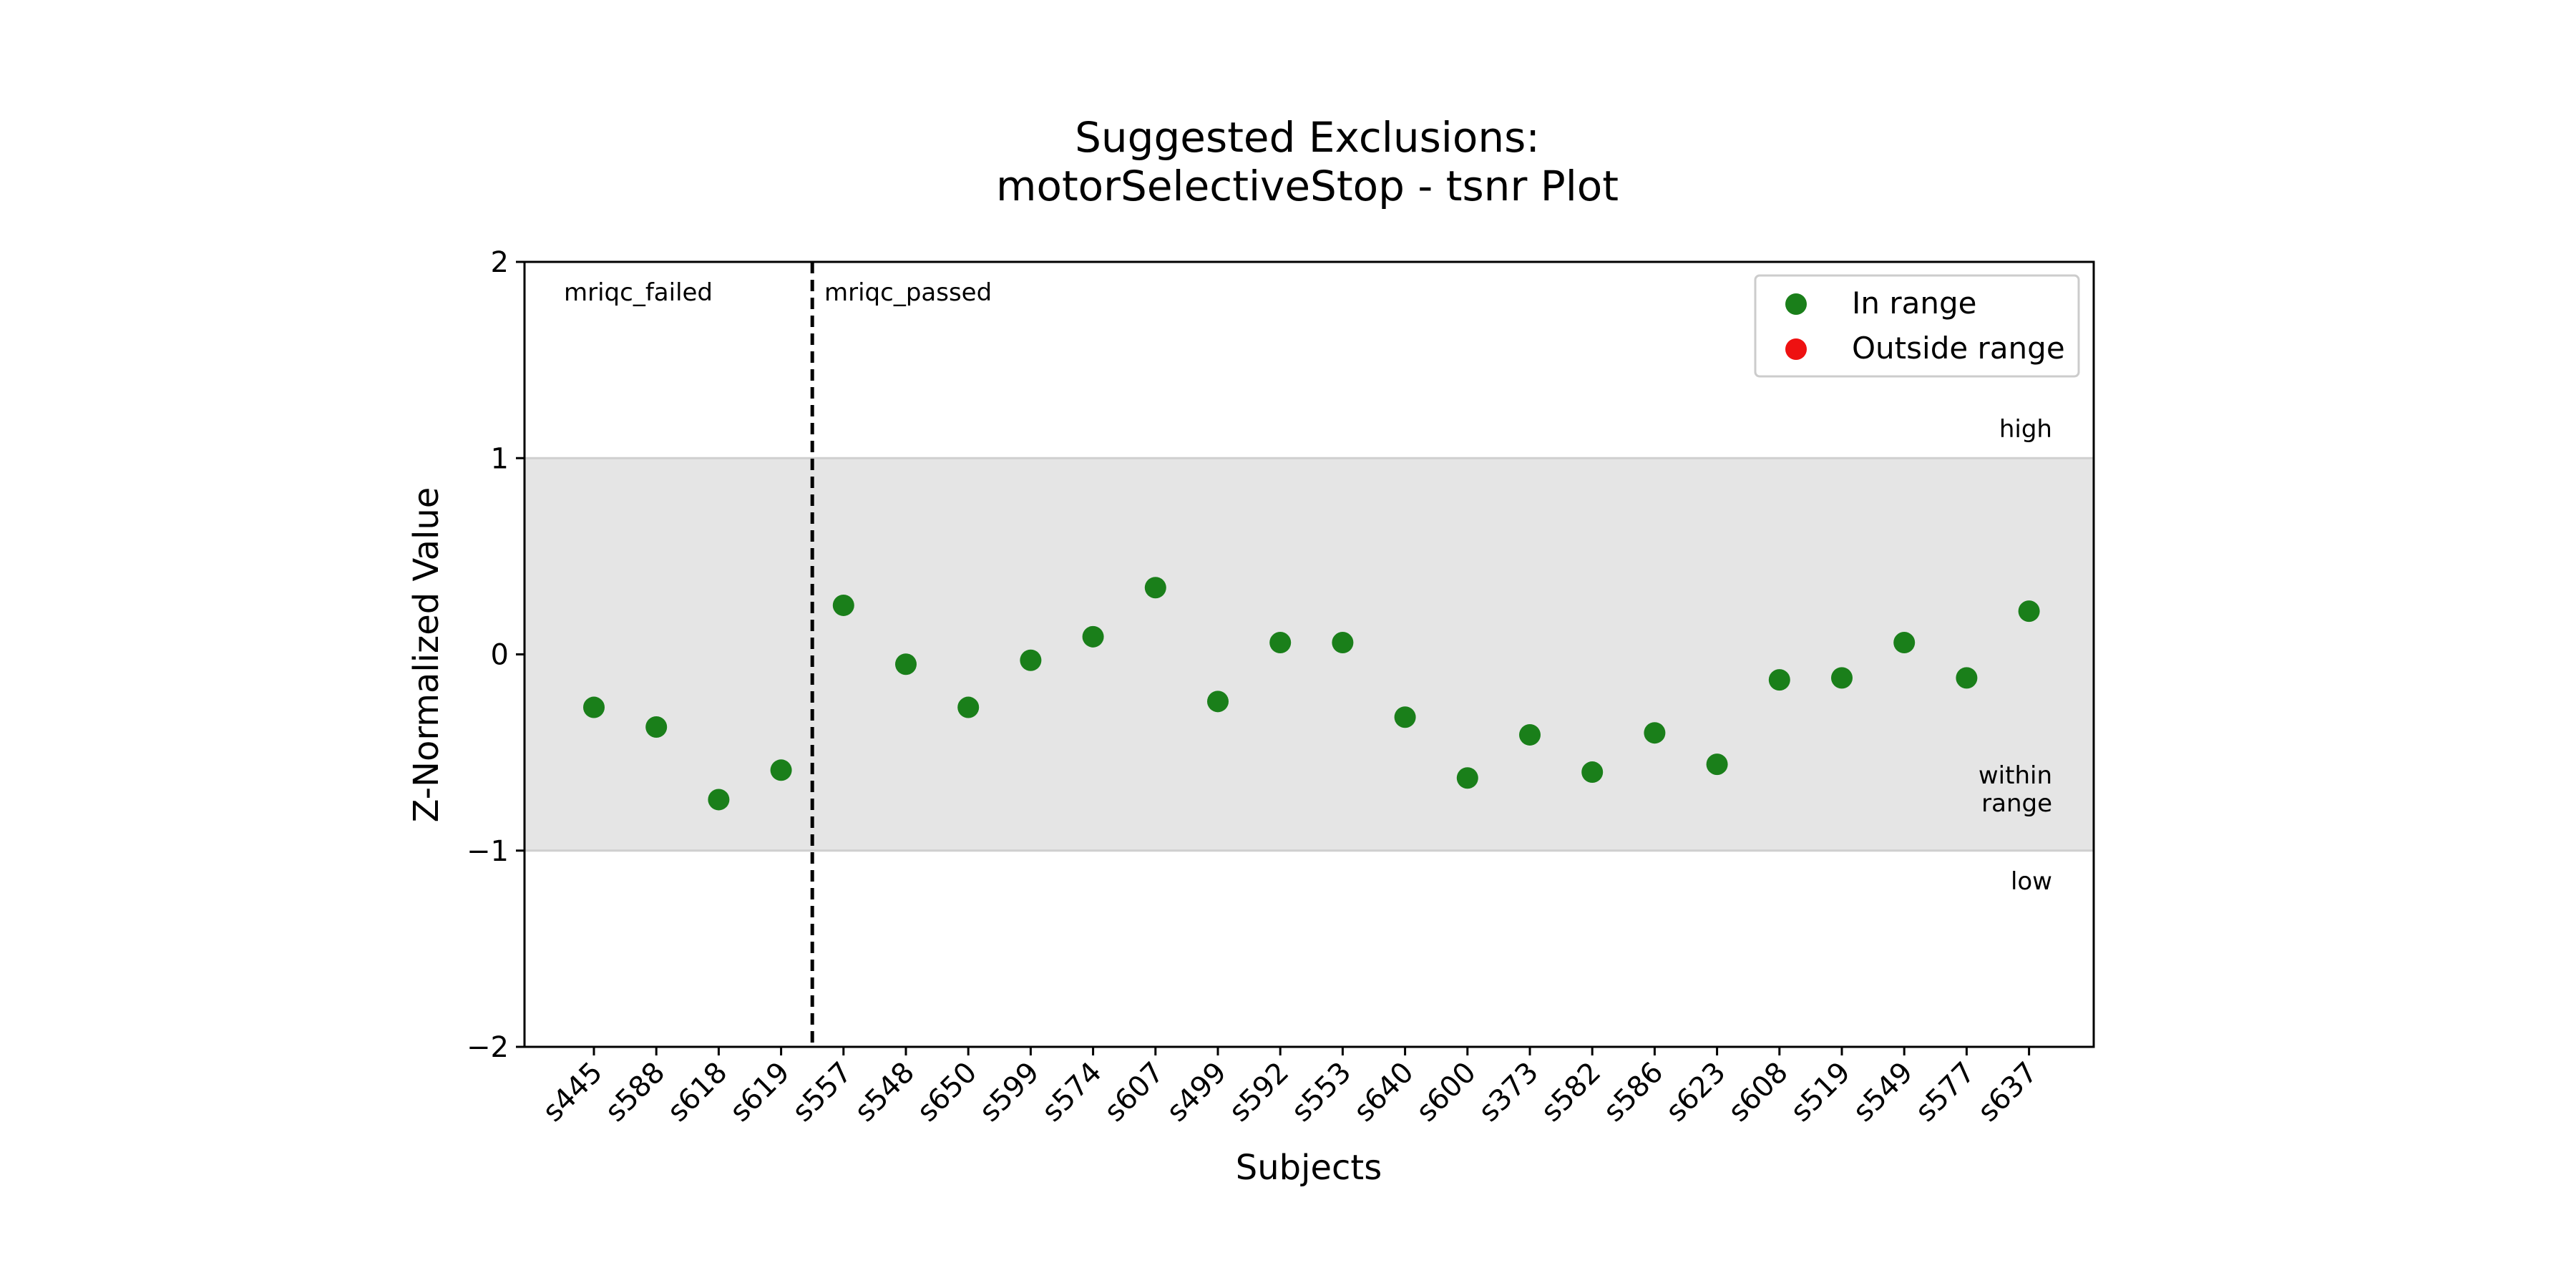 This screenshot has width=2576, height=1288. I want to click on data-point-s608, so click(1779, 680).